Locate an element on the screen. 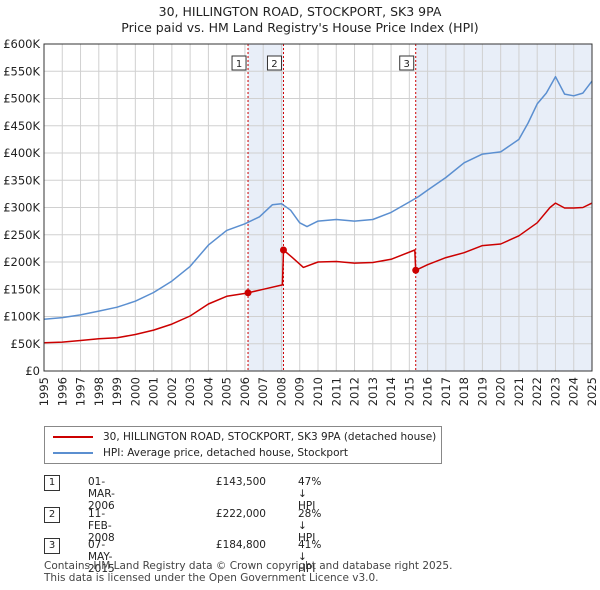 This screenshot has width=600, height=590. y-tick-label: £350K is located at coordinates (21, 180).